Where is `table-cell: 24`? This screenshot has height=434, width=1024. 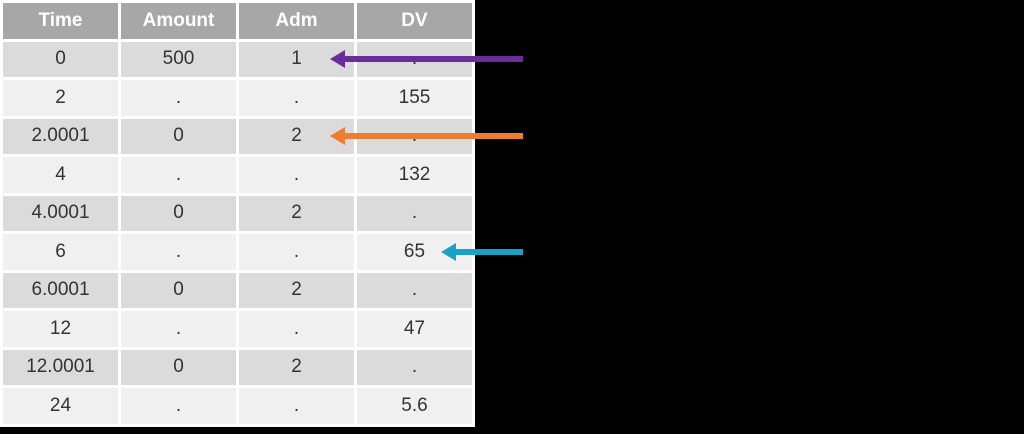 table-cell: 24 is located at coordinates (60, 406).